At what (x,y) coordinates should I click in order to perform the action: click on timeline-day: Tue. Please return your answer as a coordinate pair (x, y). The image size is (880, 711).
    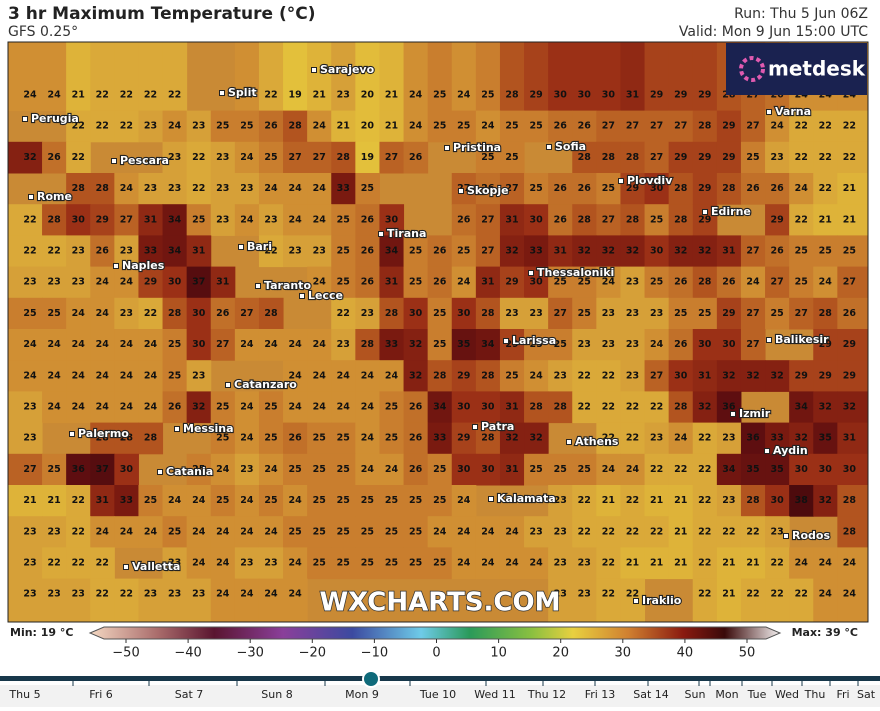
    Looking at the image, I should click on (757, 694).